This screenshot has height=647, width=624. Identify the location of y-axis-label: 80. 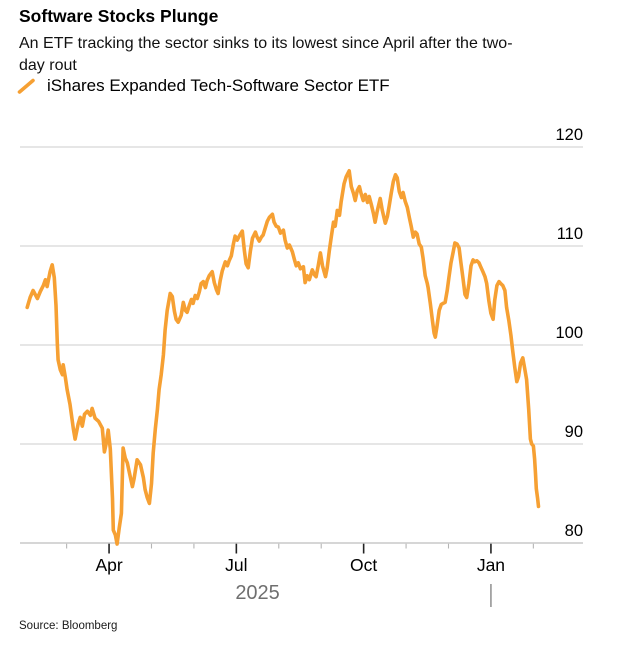
(574, 531).